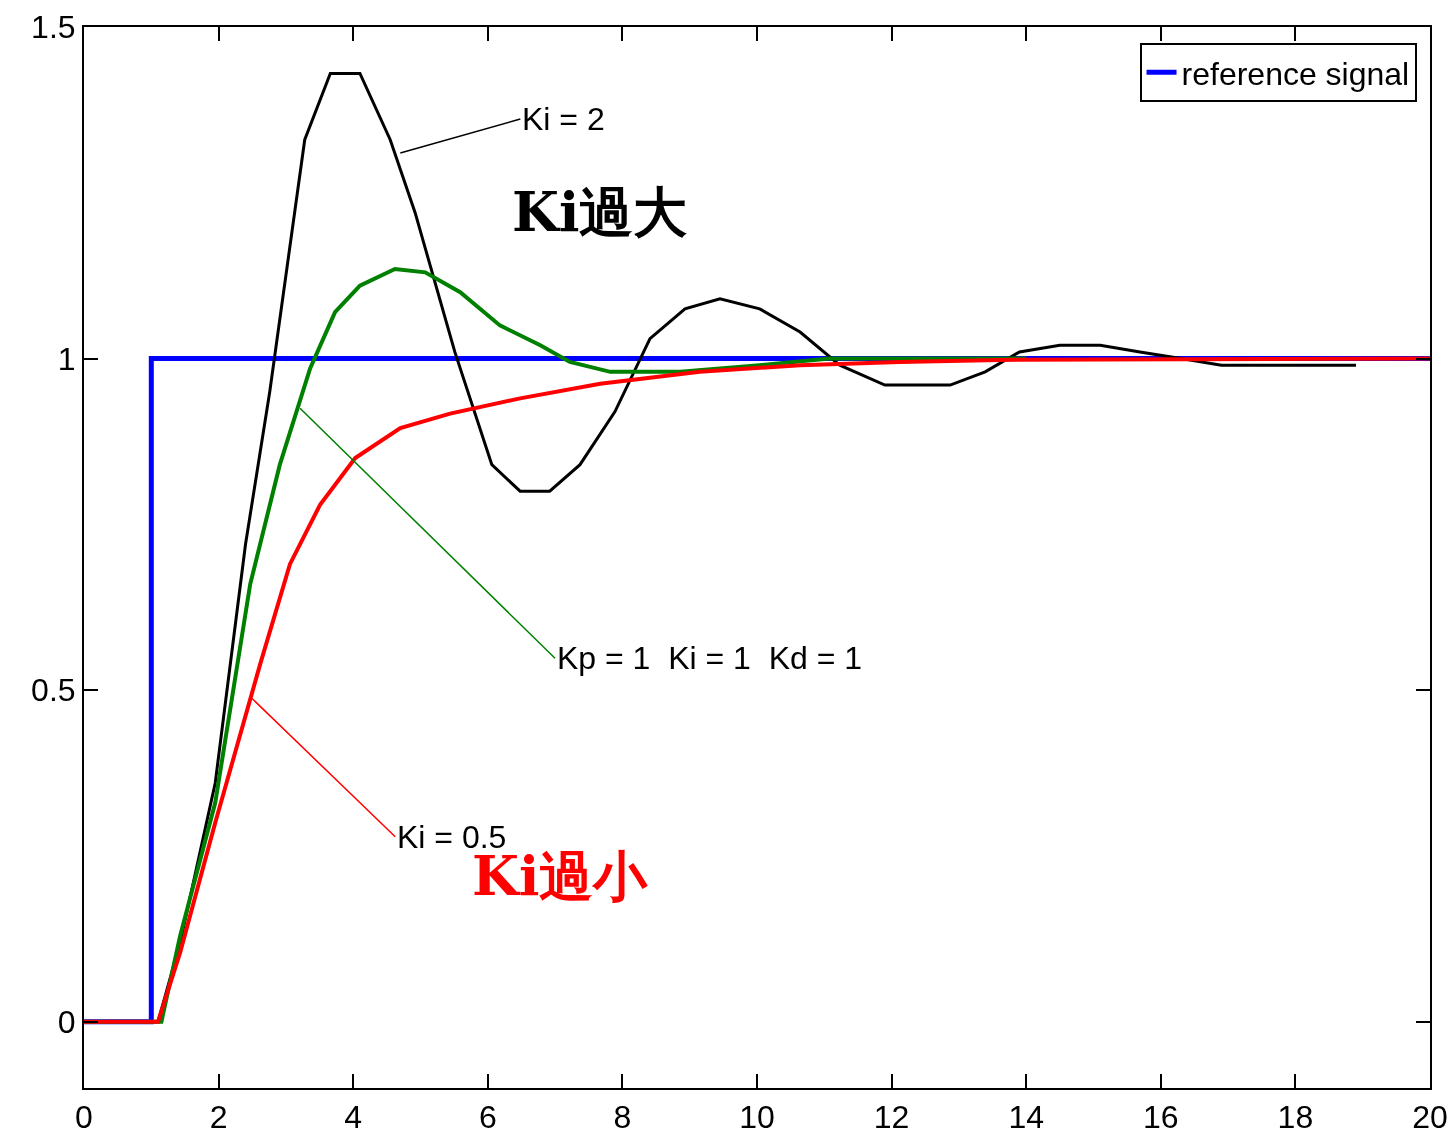 The width and height of the screenshot is (1453, 1143). I want to click on y-tick-label: 0.5, so click(53, 690).